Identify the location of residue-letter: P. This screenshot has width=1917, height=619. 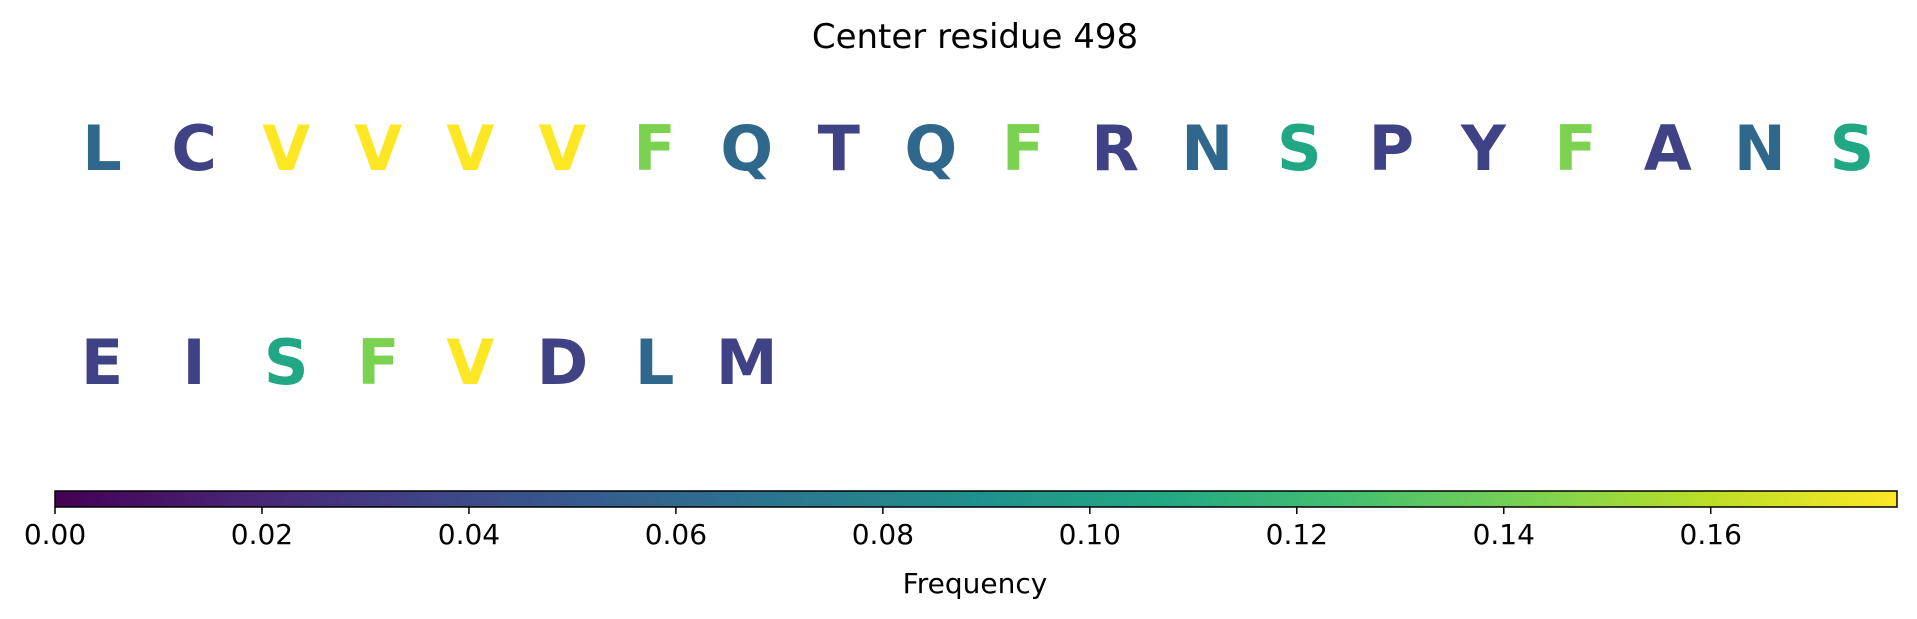
(1391, 148).